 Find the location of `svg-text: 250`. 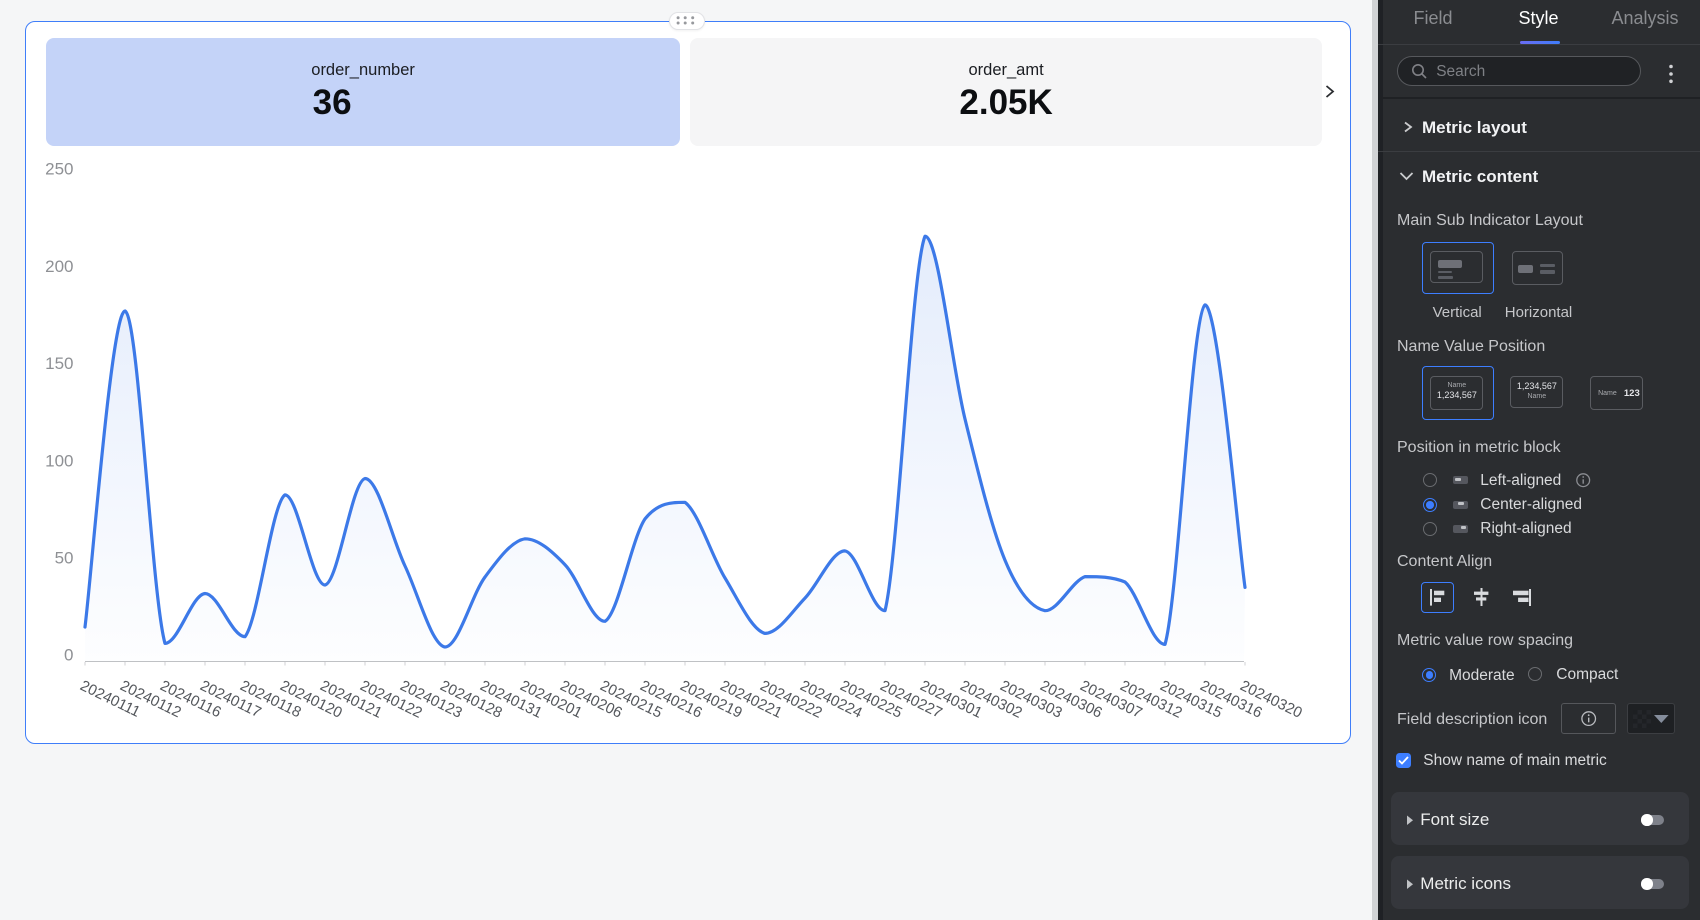

svg-text: 250 is located at coordinates (59, 169).